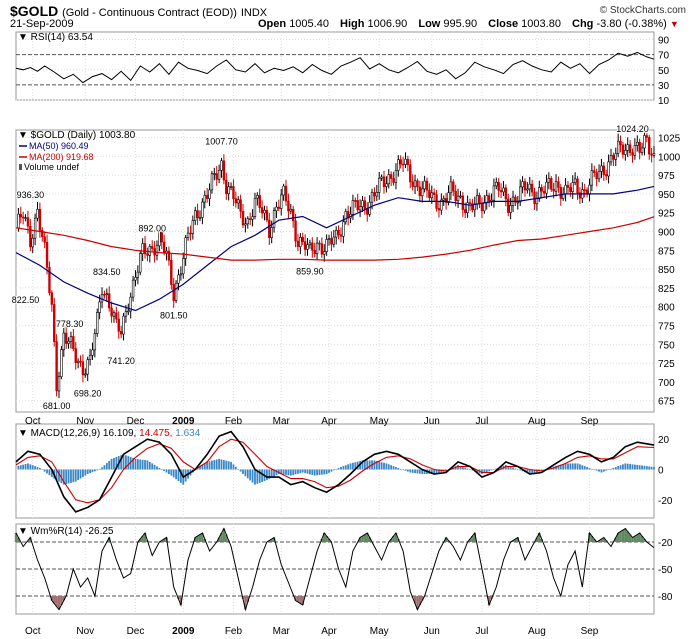 This screenshot has width=700, height=639. I want to click on rsi-tick-label: 10, so click(664, 101).